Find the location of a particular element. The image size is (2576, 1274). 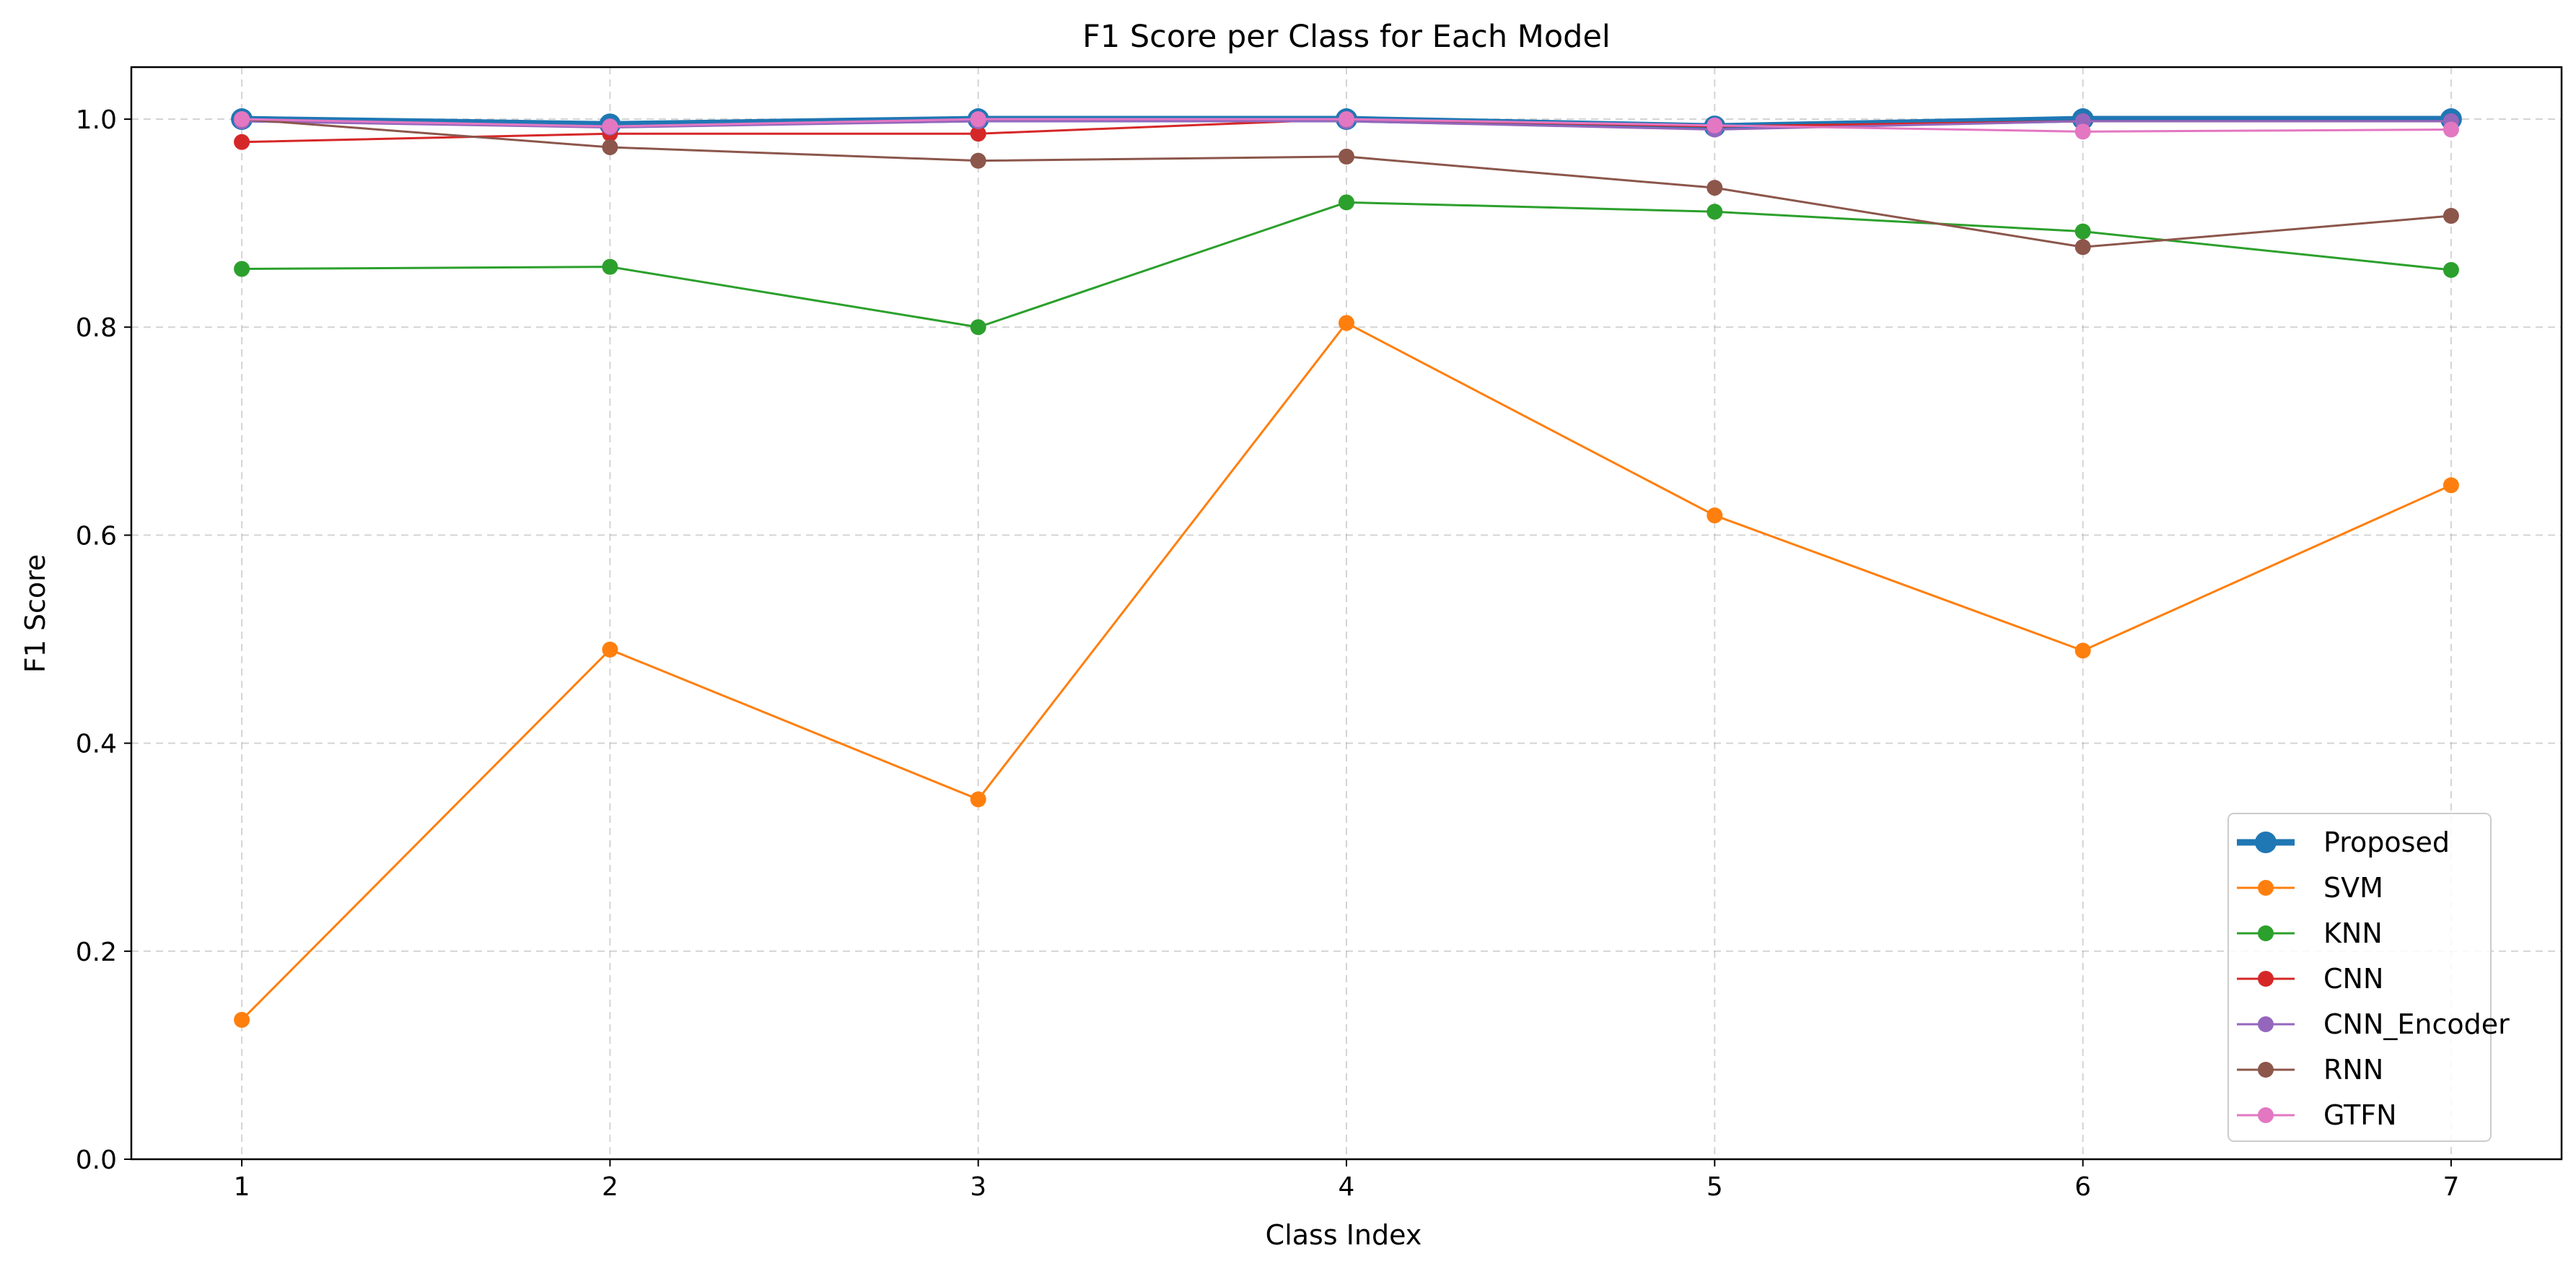

legend-entry-knn: KNN is located at coordinates (2310, 933).